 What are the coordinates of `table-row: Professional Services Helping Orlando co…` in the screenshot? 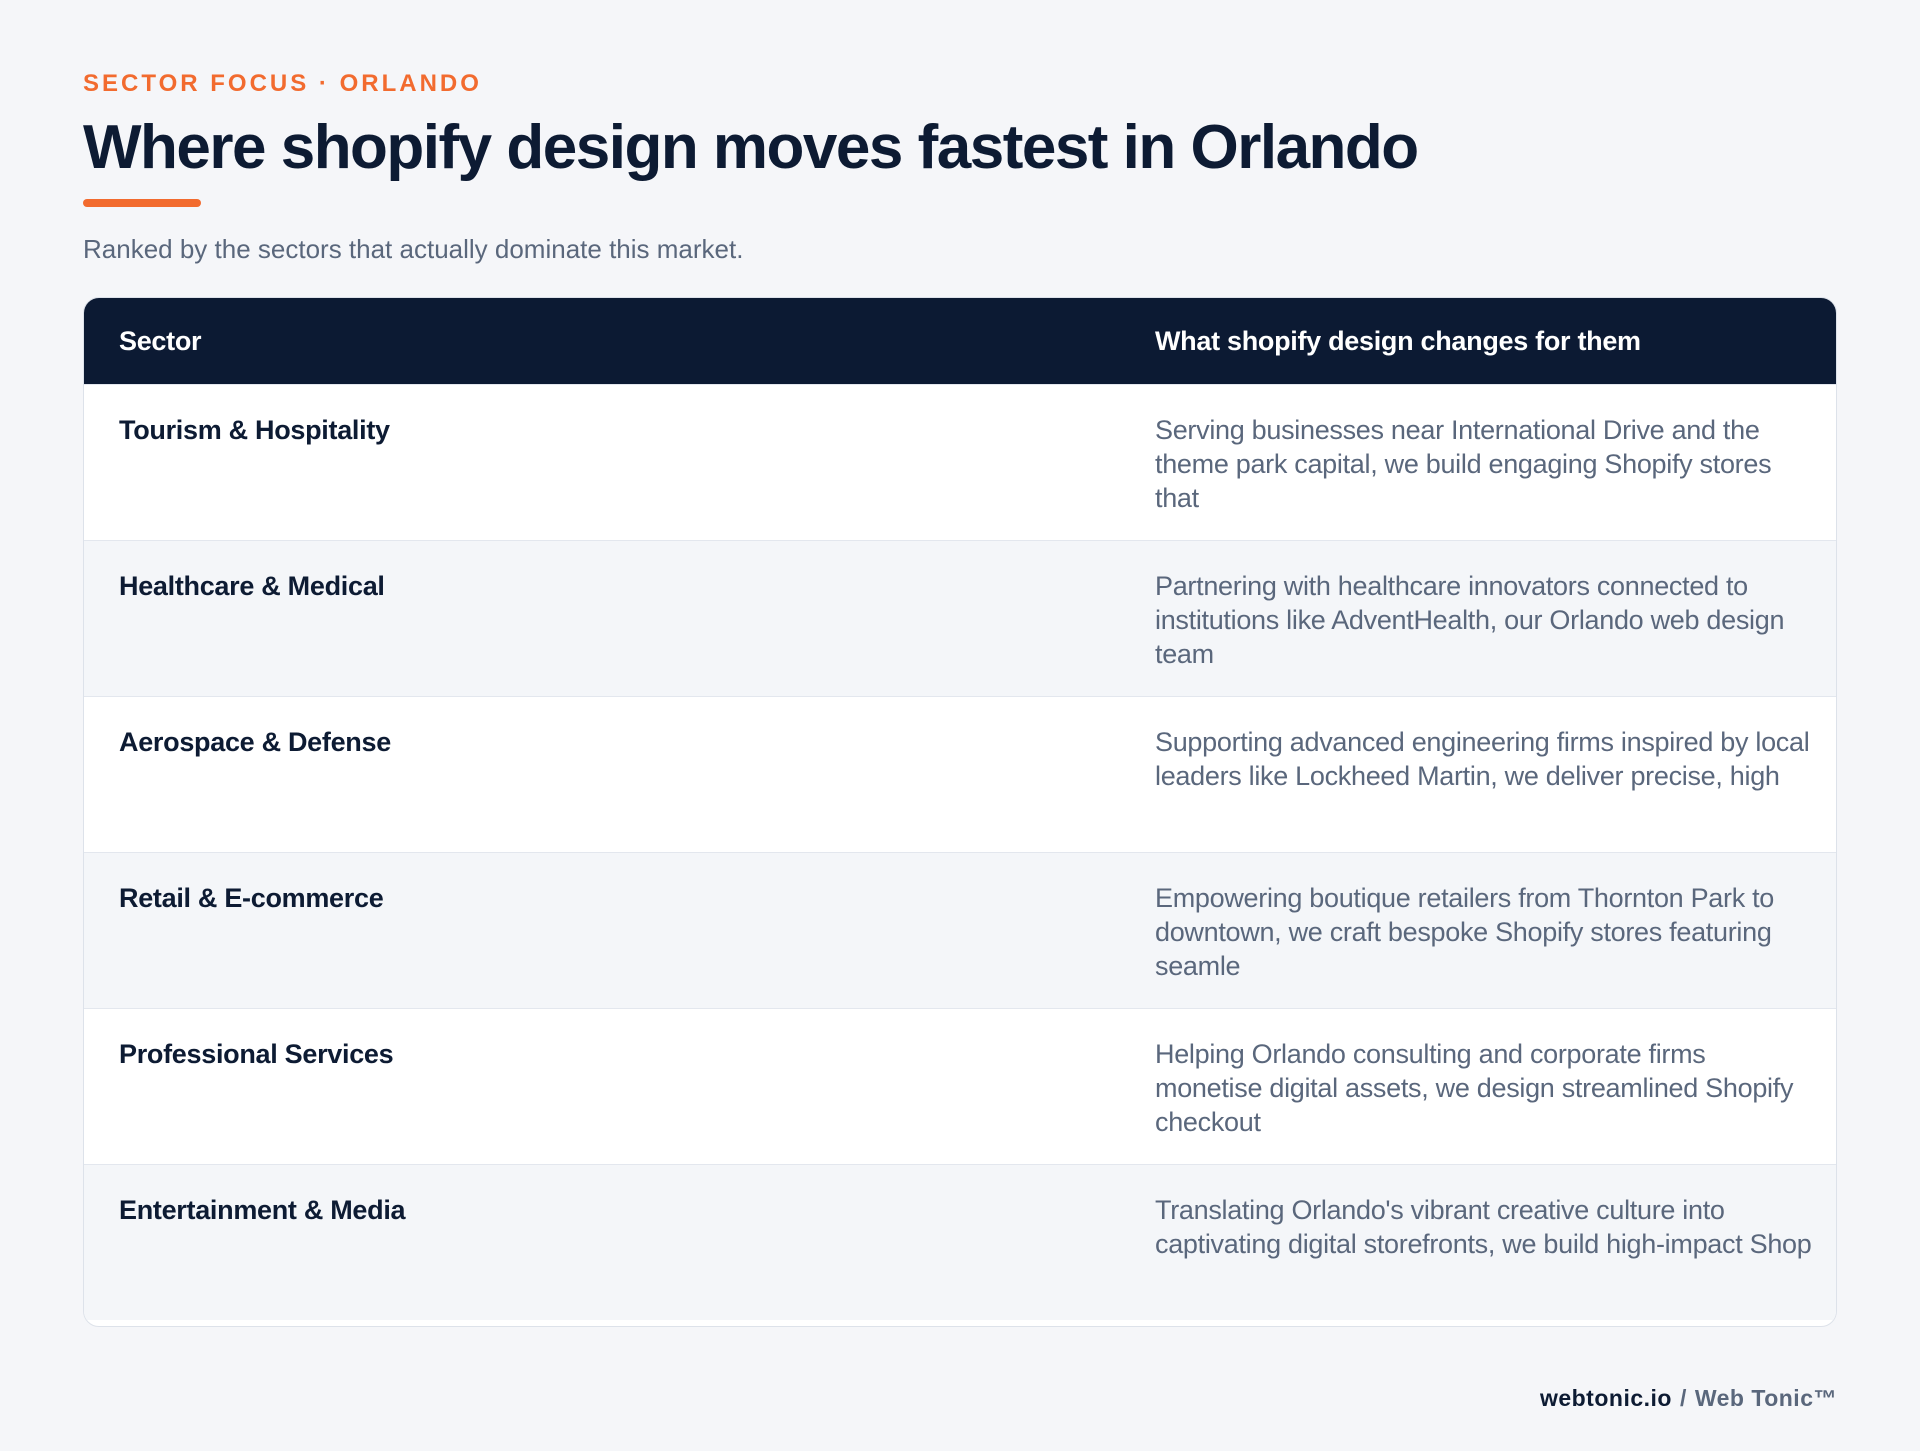 It's located at (960, 1086).